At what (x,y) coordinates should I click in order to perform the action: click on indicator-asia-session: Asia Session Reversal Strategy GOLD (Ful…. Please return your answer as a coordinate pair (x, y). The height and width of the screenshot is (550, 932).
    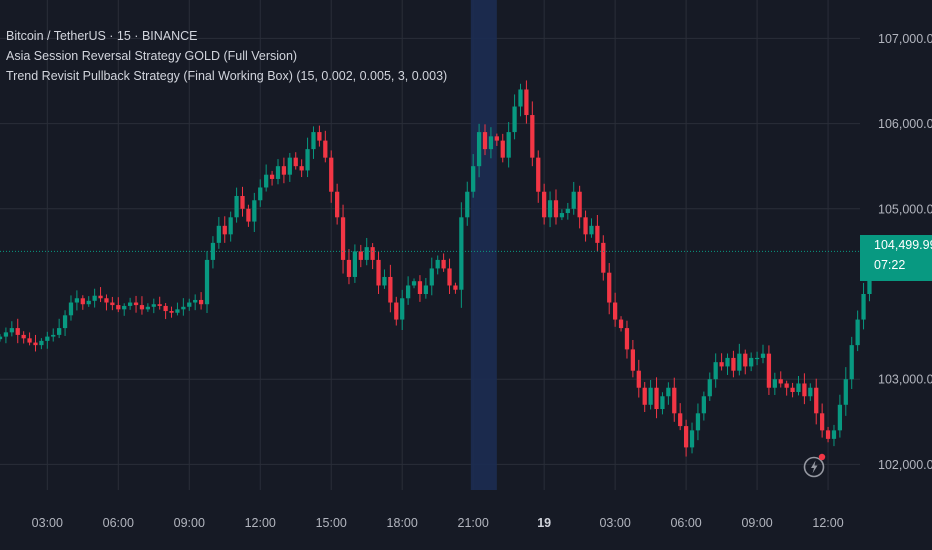
    Looking at the image, I should click on (152, 56).